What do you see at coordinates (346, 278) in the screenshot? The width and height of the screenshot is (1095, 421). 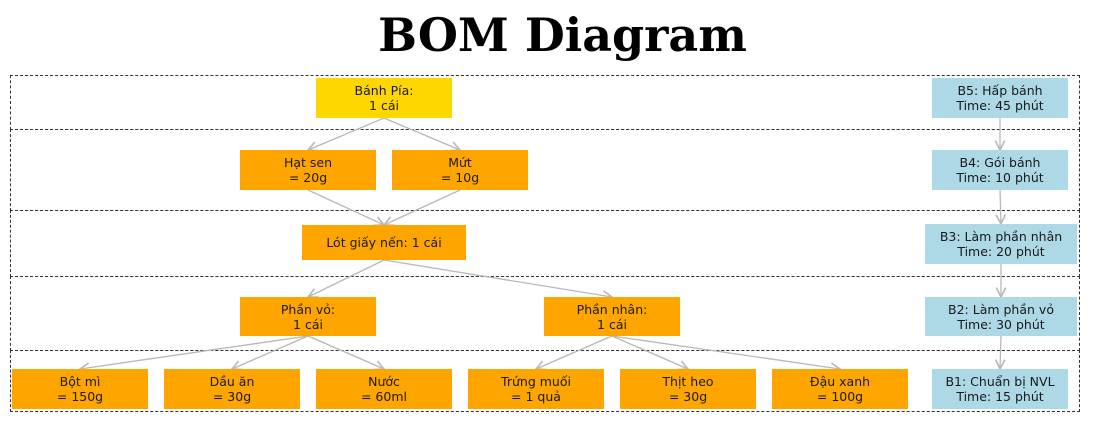 I see `edge-lot_giay-to-phan_vo` at bounding box center [346, 278].